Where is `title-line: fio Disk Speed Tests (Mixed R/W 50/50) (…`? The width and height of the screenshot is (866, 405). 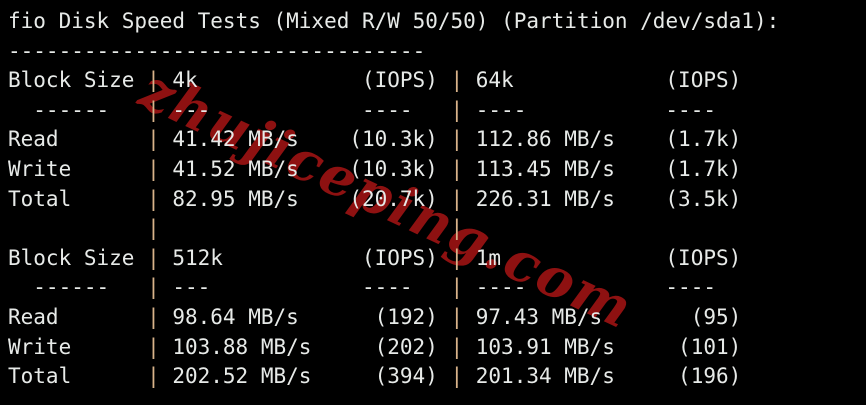 title-line: fio Disk Speed Tests (Mixed R/W 50/50) (… is located at coordinates (437, 22).